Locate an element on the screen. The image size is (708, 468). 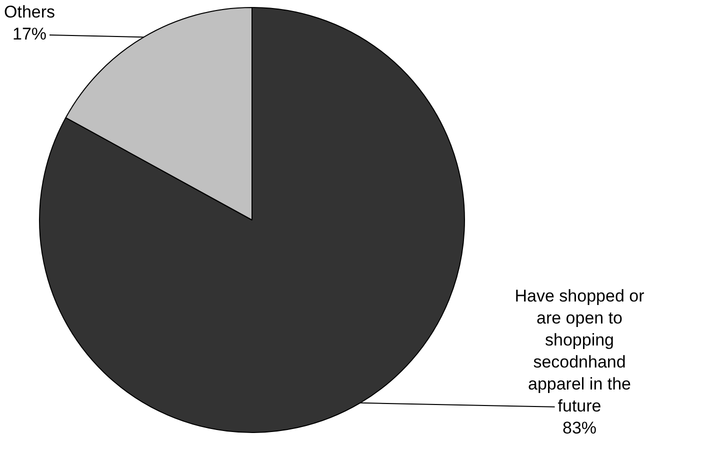
data-label: 83% is located at coordinates (579, 428).